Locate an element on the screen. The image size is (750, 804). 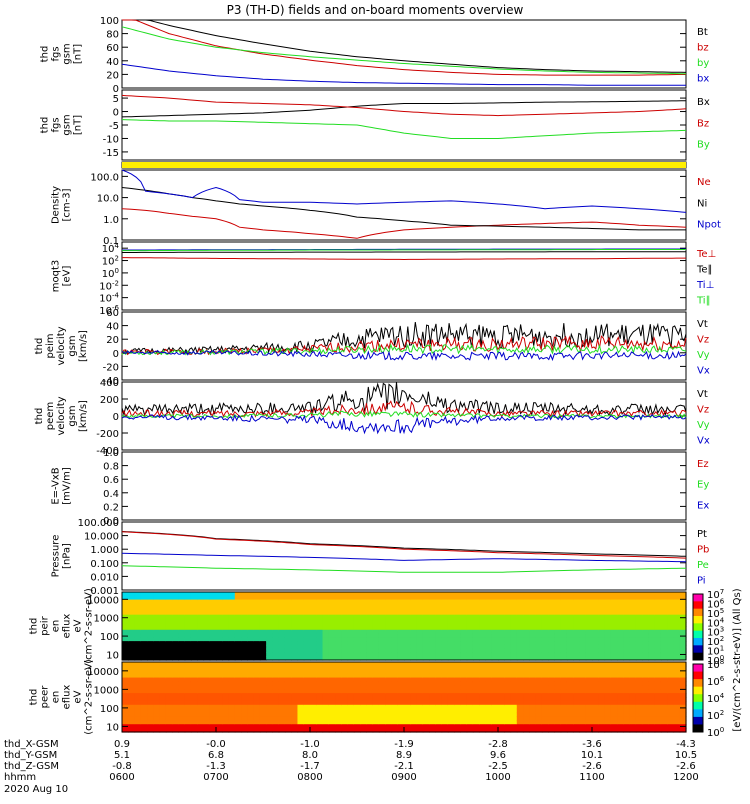
series-line-Ne is located at coordinates (404, 223).